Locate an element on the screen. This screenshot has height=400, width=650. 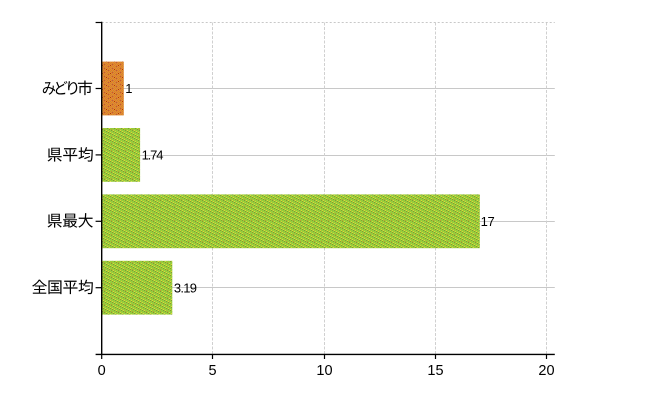
svg-text: 1.74 is located at coordinates (153, 154).